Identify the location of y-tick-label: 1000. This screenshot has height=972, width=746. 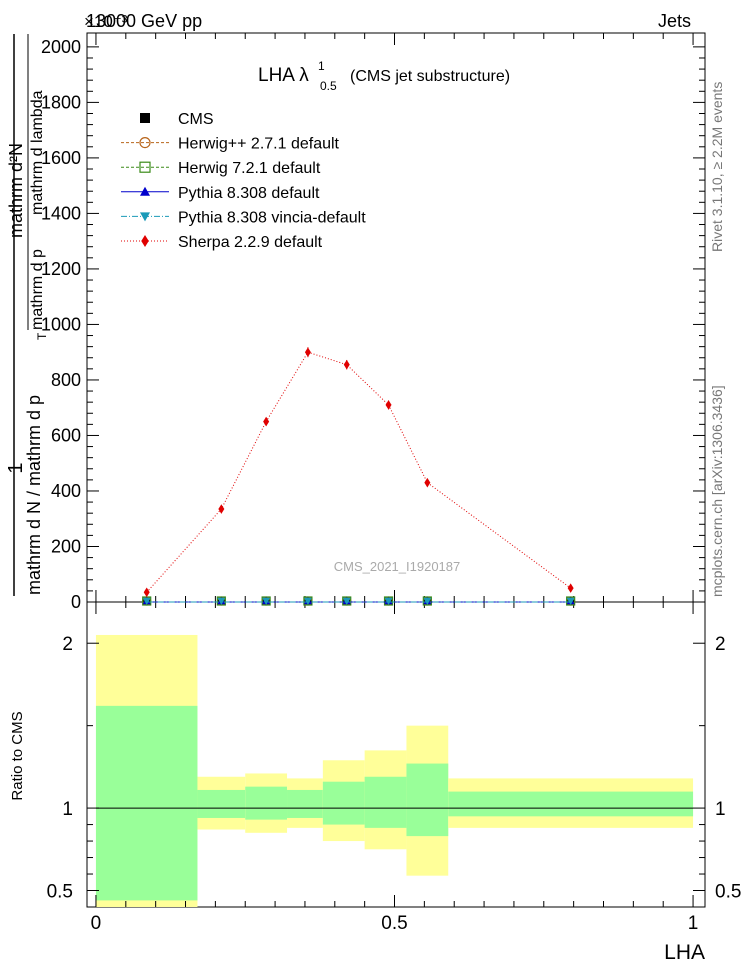
(61, 324).